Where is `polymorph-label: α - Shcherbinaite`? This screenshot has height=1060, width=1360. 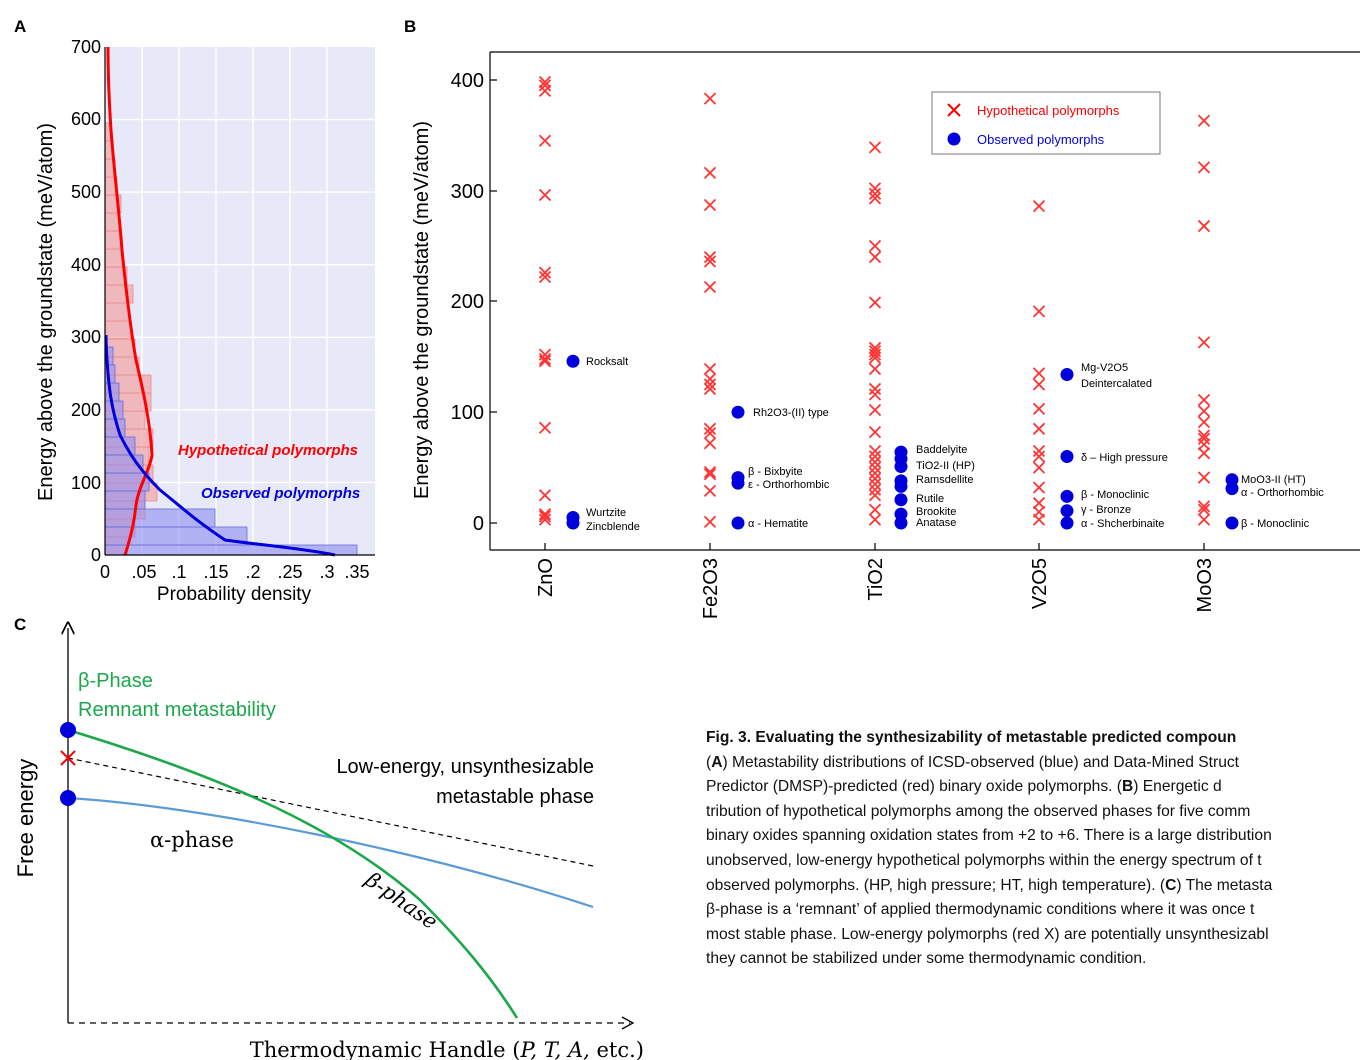 polymorph-label: α - Shcherbinaite is located at coordinates (1122, 524).